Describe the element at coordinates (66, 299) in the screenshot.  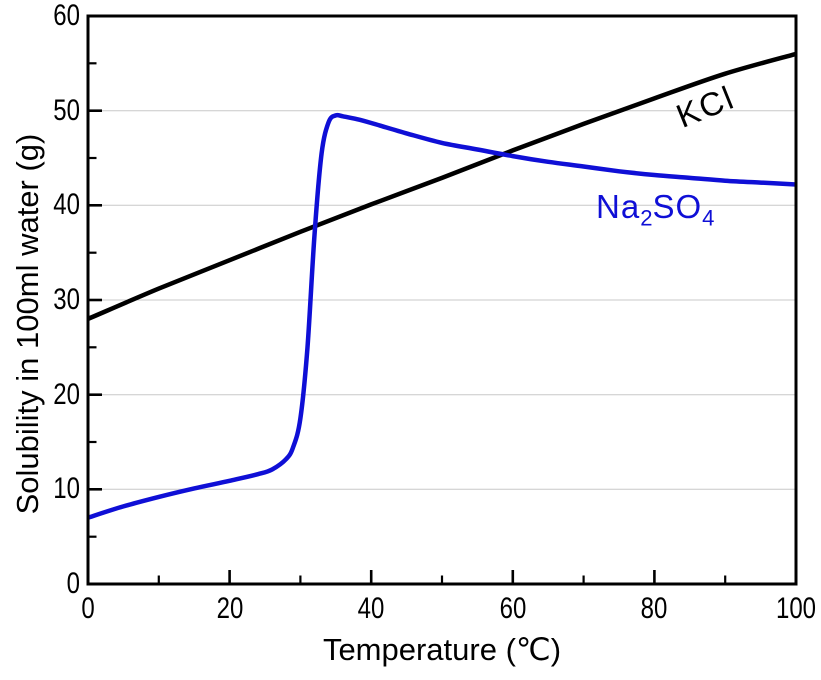
I see `y-tick-label: 30` at that location.